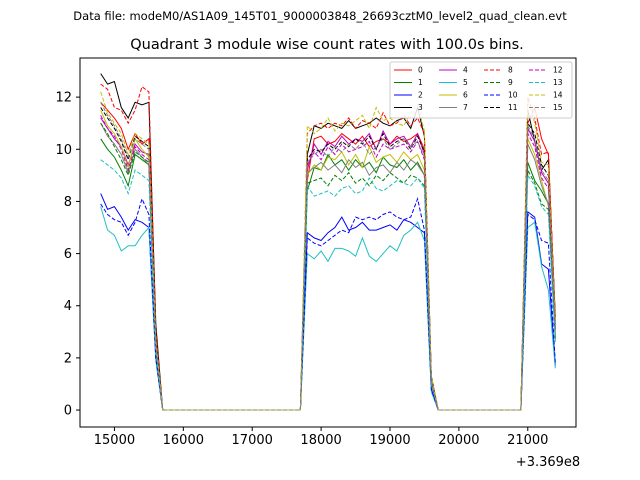 Image resolution: width=640 pixels, height=480 pixels. Describe the element at coordinates (420, 82) in the screenshot. I see `legend-label-1: 1` at that location.